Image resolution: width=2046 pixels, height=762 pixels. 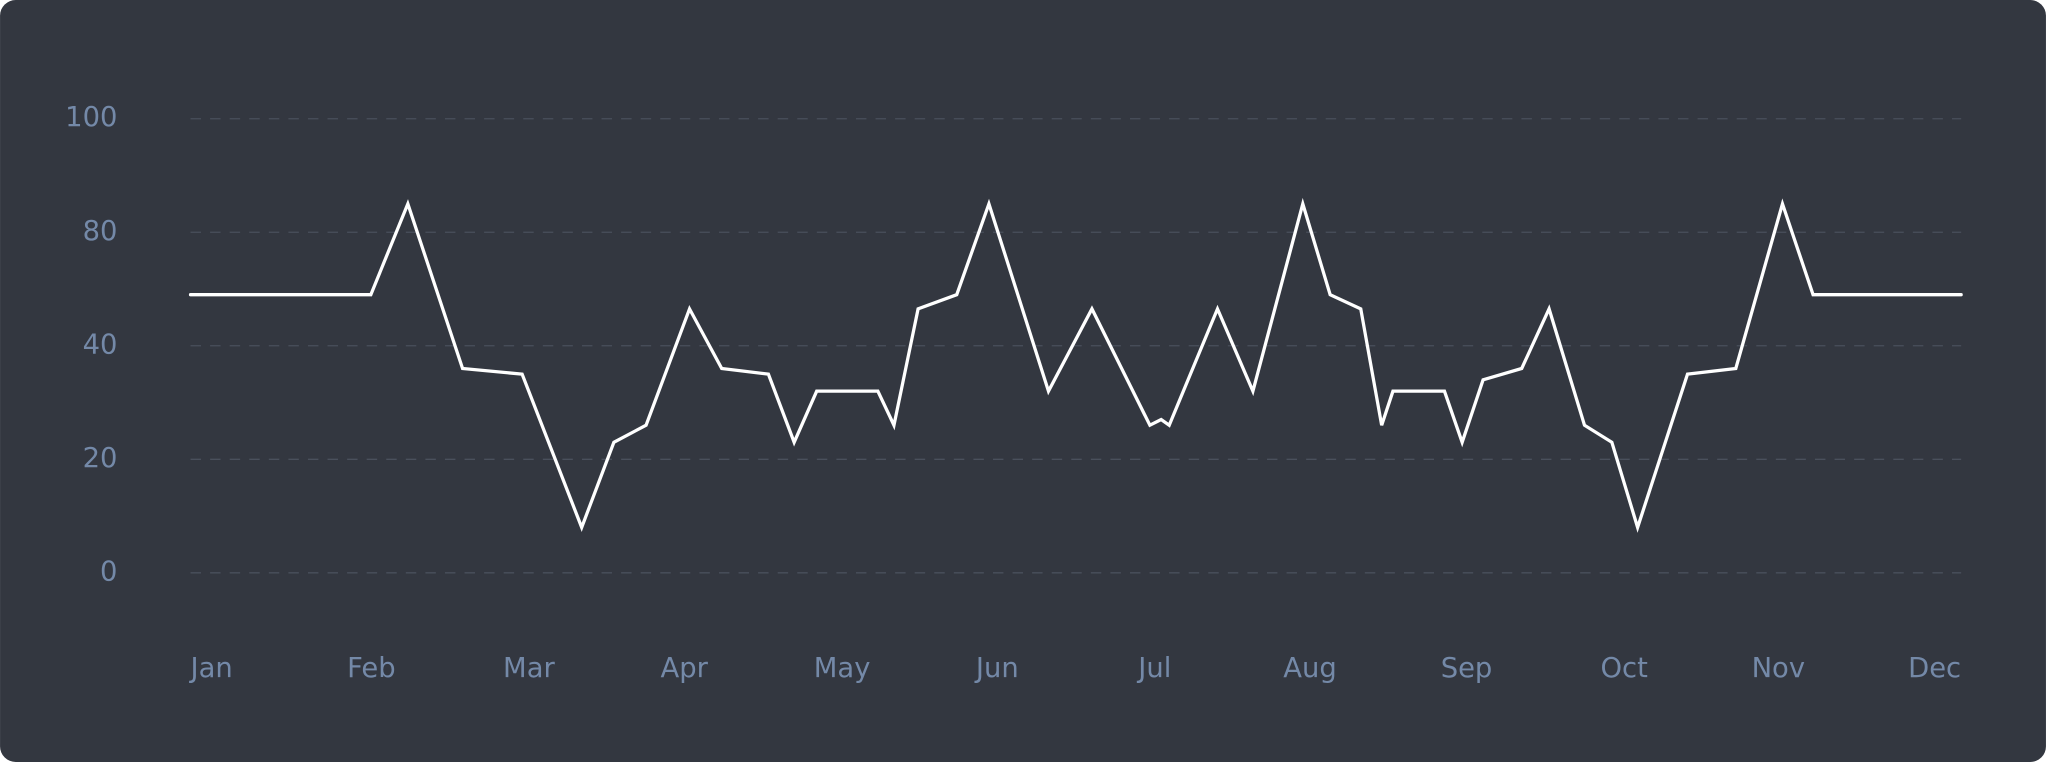 I want to click on y-tick-label: 100, so click(x=91, y=117).